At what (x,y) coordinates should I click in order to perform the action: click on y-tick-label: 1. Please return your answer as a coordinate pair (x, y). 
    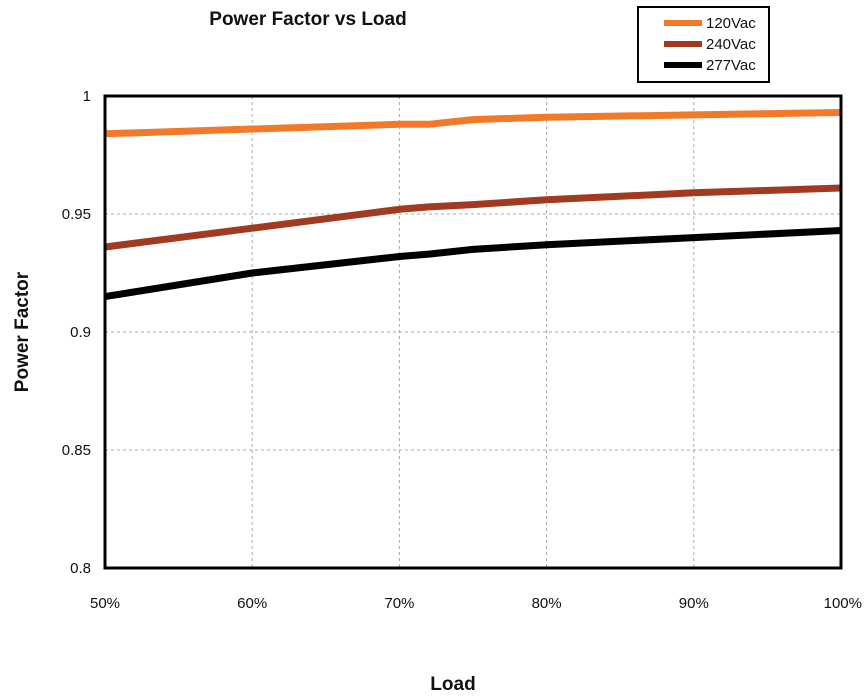
    Looking at the image, I should click on (87, 96).